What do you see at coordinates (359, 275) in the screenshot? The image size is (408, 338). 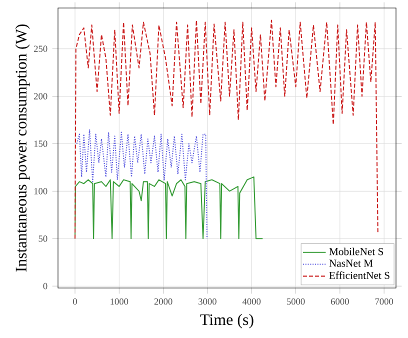 I see `legend-label: EfficientNet S` at bounding box center [359, 275].